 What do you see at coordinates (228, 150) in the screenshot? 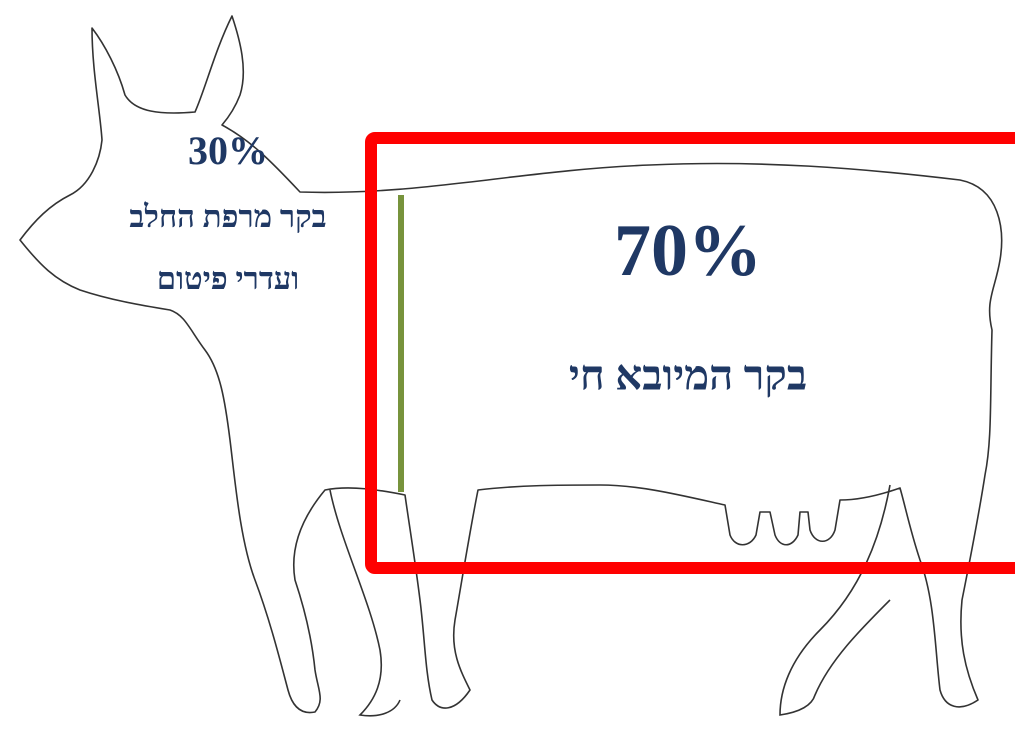
I see `left-percent: 30%` at bounding box center [228, 150].